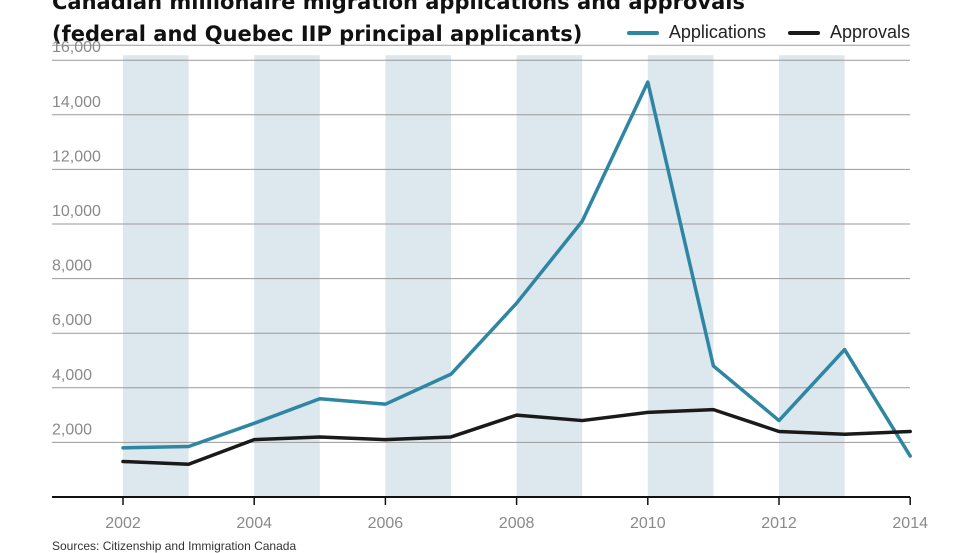 The image size is (980, 553). Describe the element at coordinates (123, 523) in the screenshot. I see `x-tick-label: 2002` at that location.